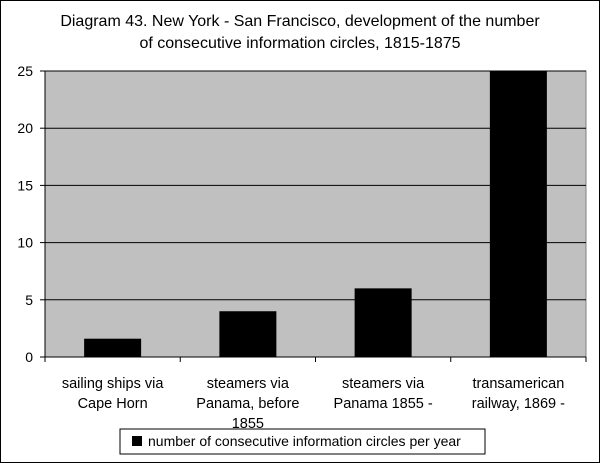 The height and width of the screenshot is (463, 600). Describe the element at coordinates (518, 384) in the screenshot. I see `x-tick-label: transamerican` at that location.